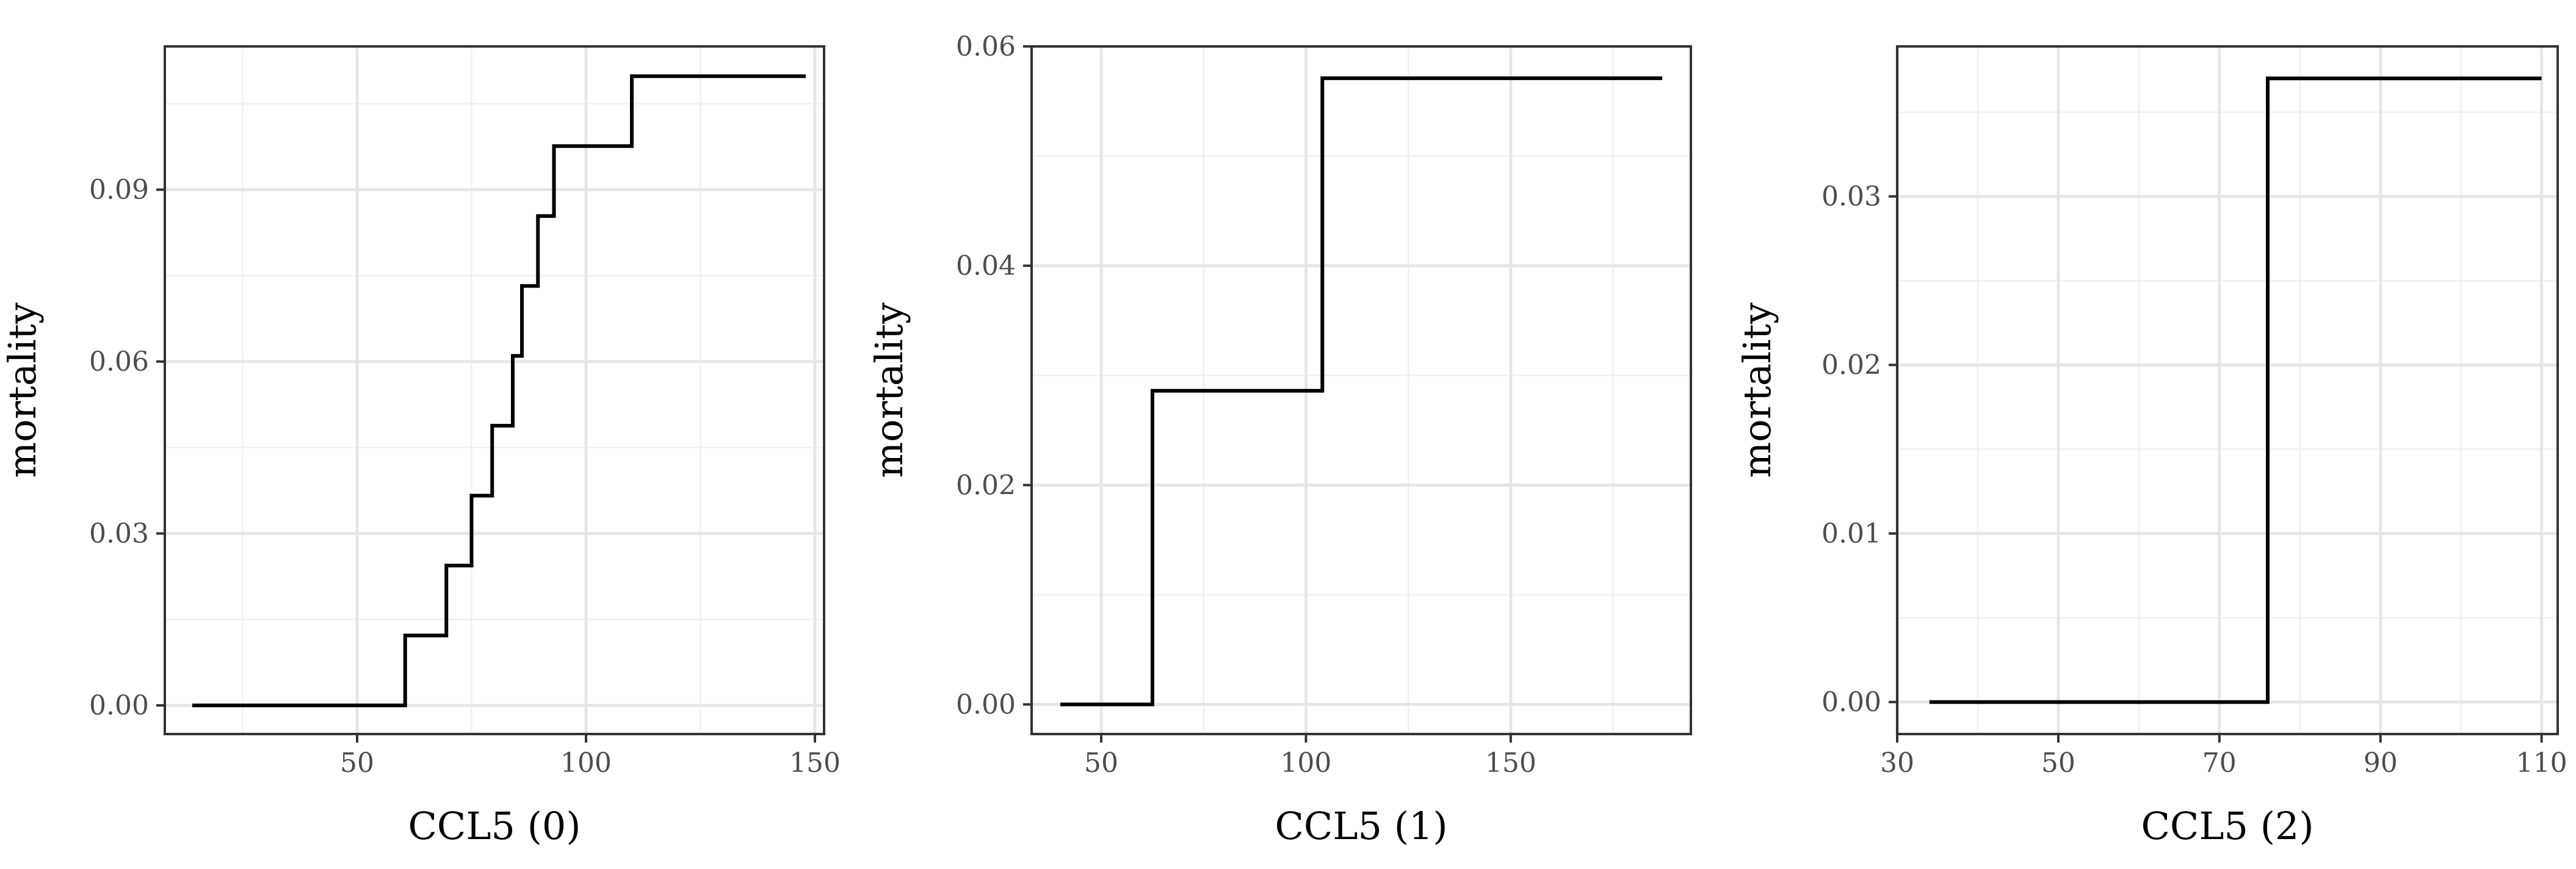 The image size is (2576, 869). I want to click on x-tick-label: 110, so click(2541, 763).